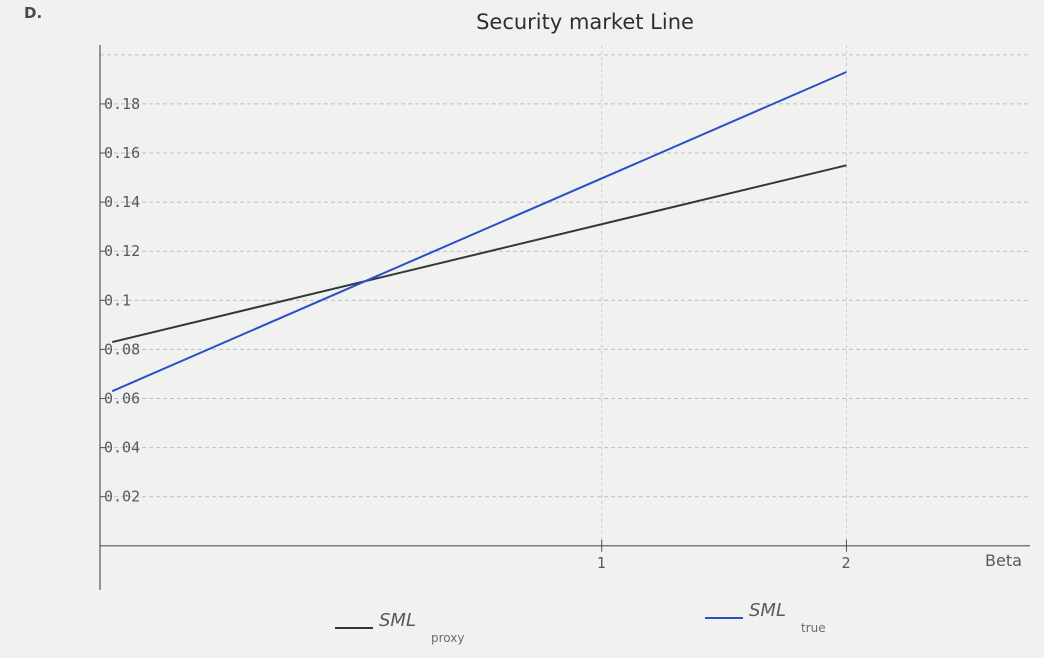 The height and width of the screenshot is (658, 1044). I want to click on y-tick-label: 0.1, so click(117, 300).